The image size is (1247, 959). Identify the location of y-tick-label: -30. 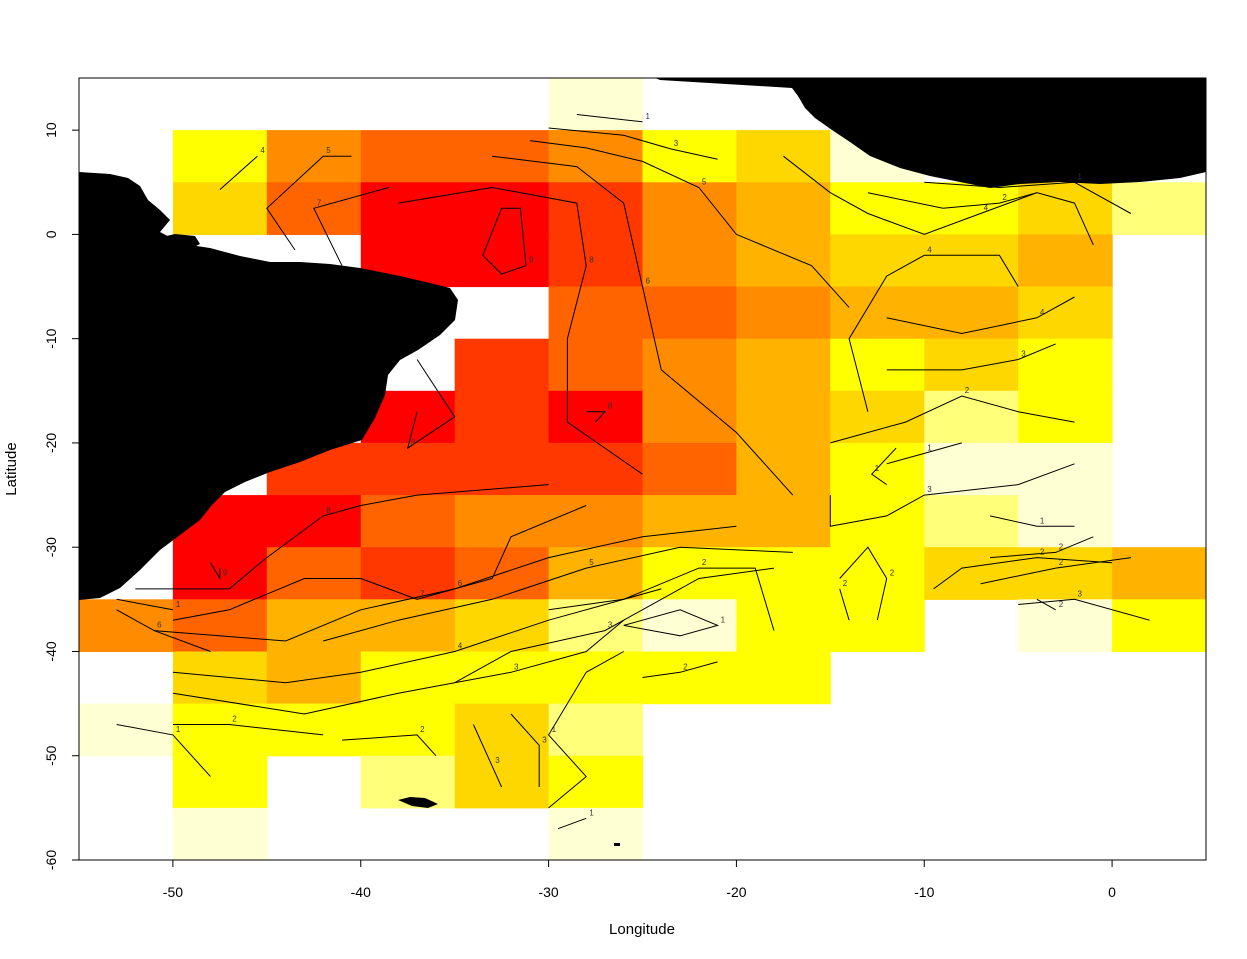
(51, 547).